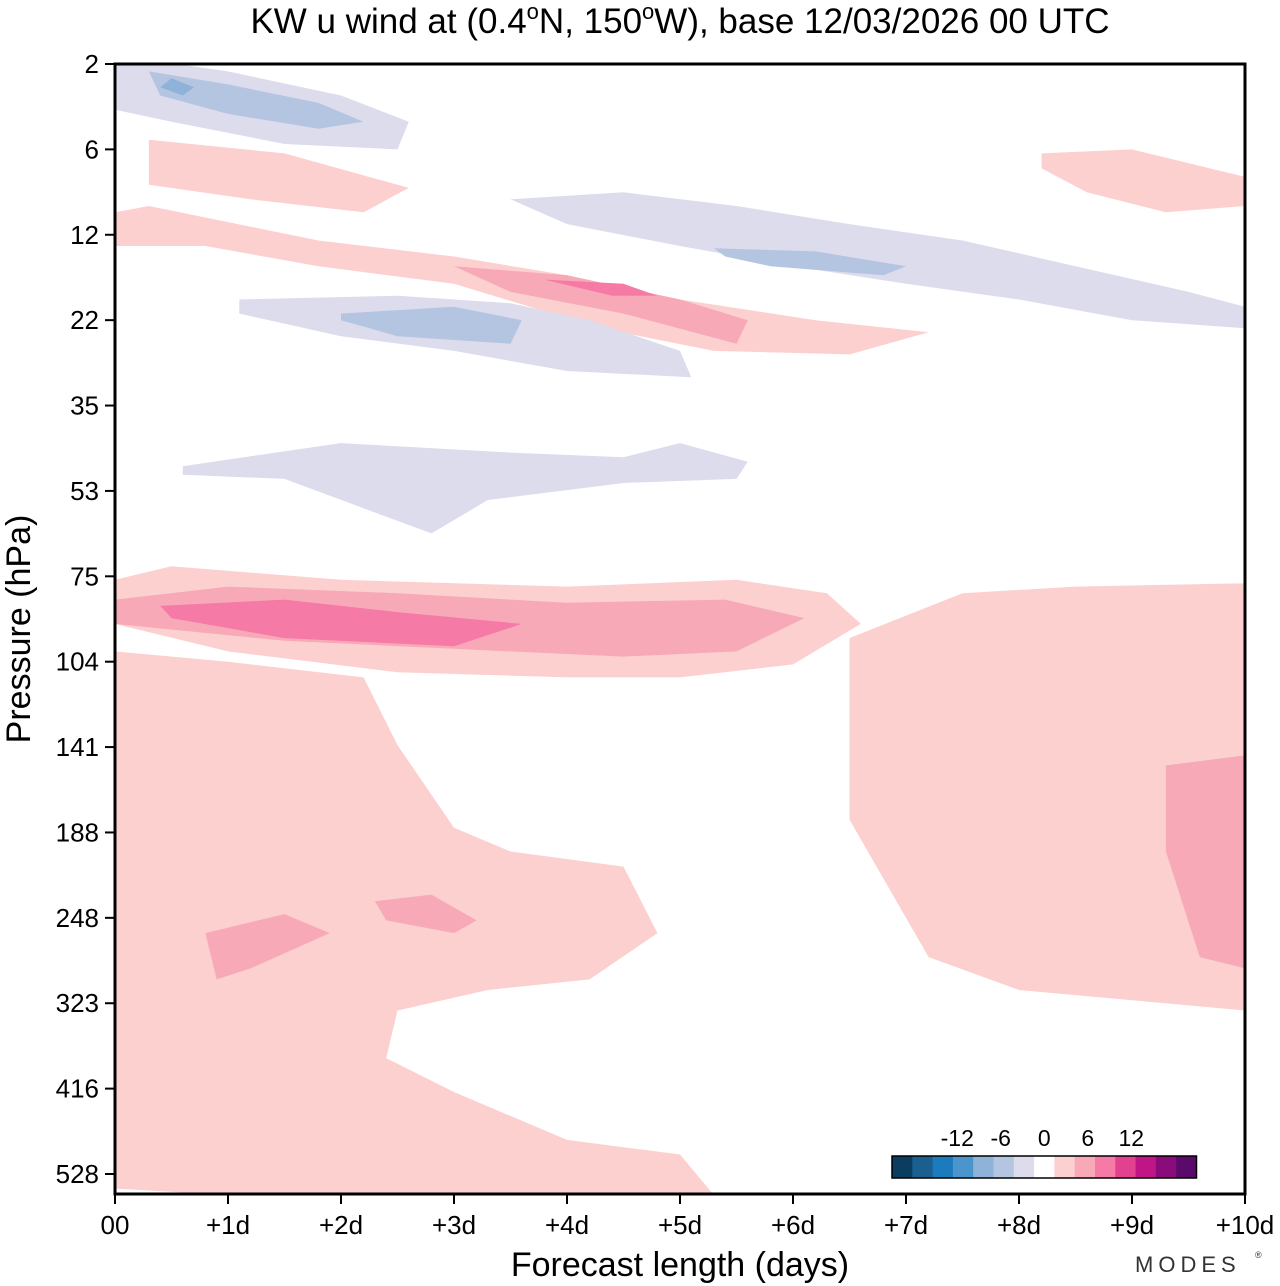 The image size is (1280, 1286). I want to click on x-tick-label: 00, so click(115, 1225).